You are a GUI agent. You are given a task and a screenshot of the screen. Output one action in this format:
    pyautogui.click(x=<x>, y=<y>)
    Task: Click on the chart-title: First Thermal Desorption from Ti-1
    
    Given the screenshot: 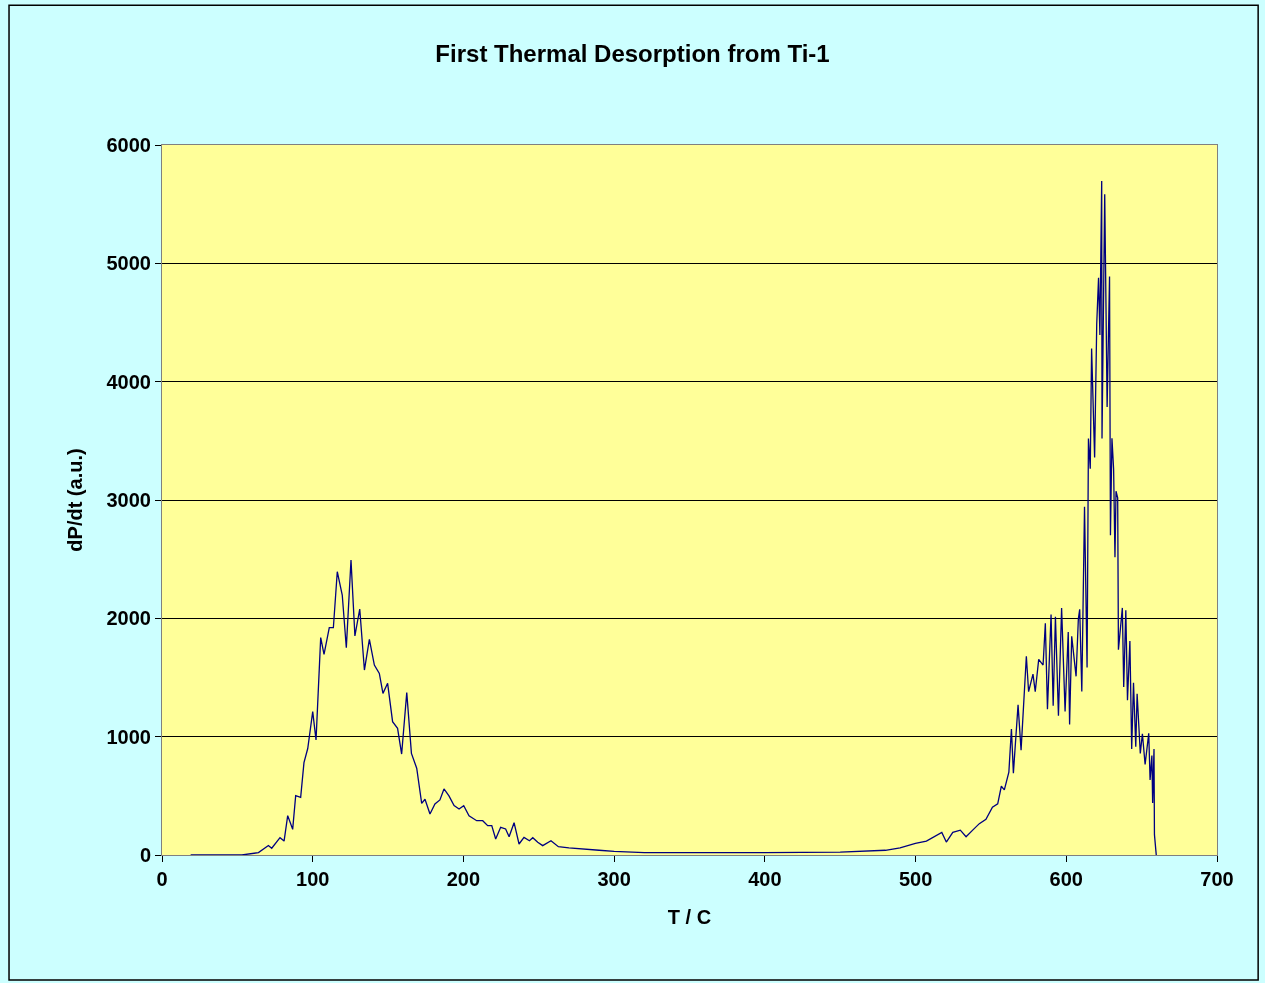 What is the action you would take?
    pyautogui.click(x=632, y=54)
    